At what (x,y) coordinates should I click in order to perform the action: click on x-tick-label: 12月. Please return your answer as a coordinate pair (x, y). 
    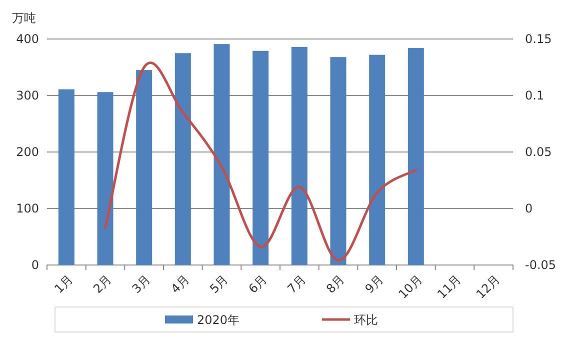
    Looking at the image, I should click on (488, 287).